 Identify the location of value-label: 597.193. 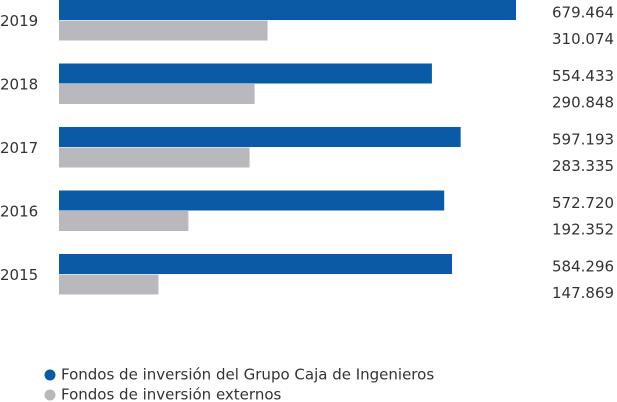
(583, 140).